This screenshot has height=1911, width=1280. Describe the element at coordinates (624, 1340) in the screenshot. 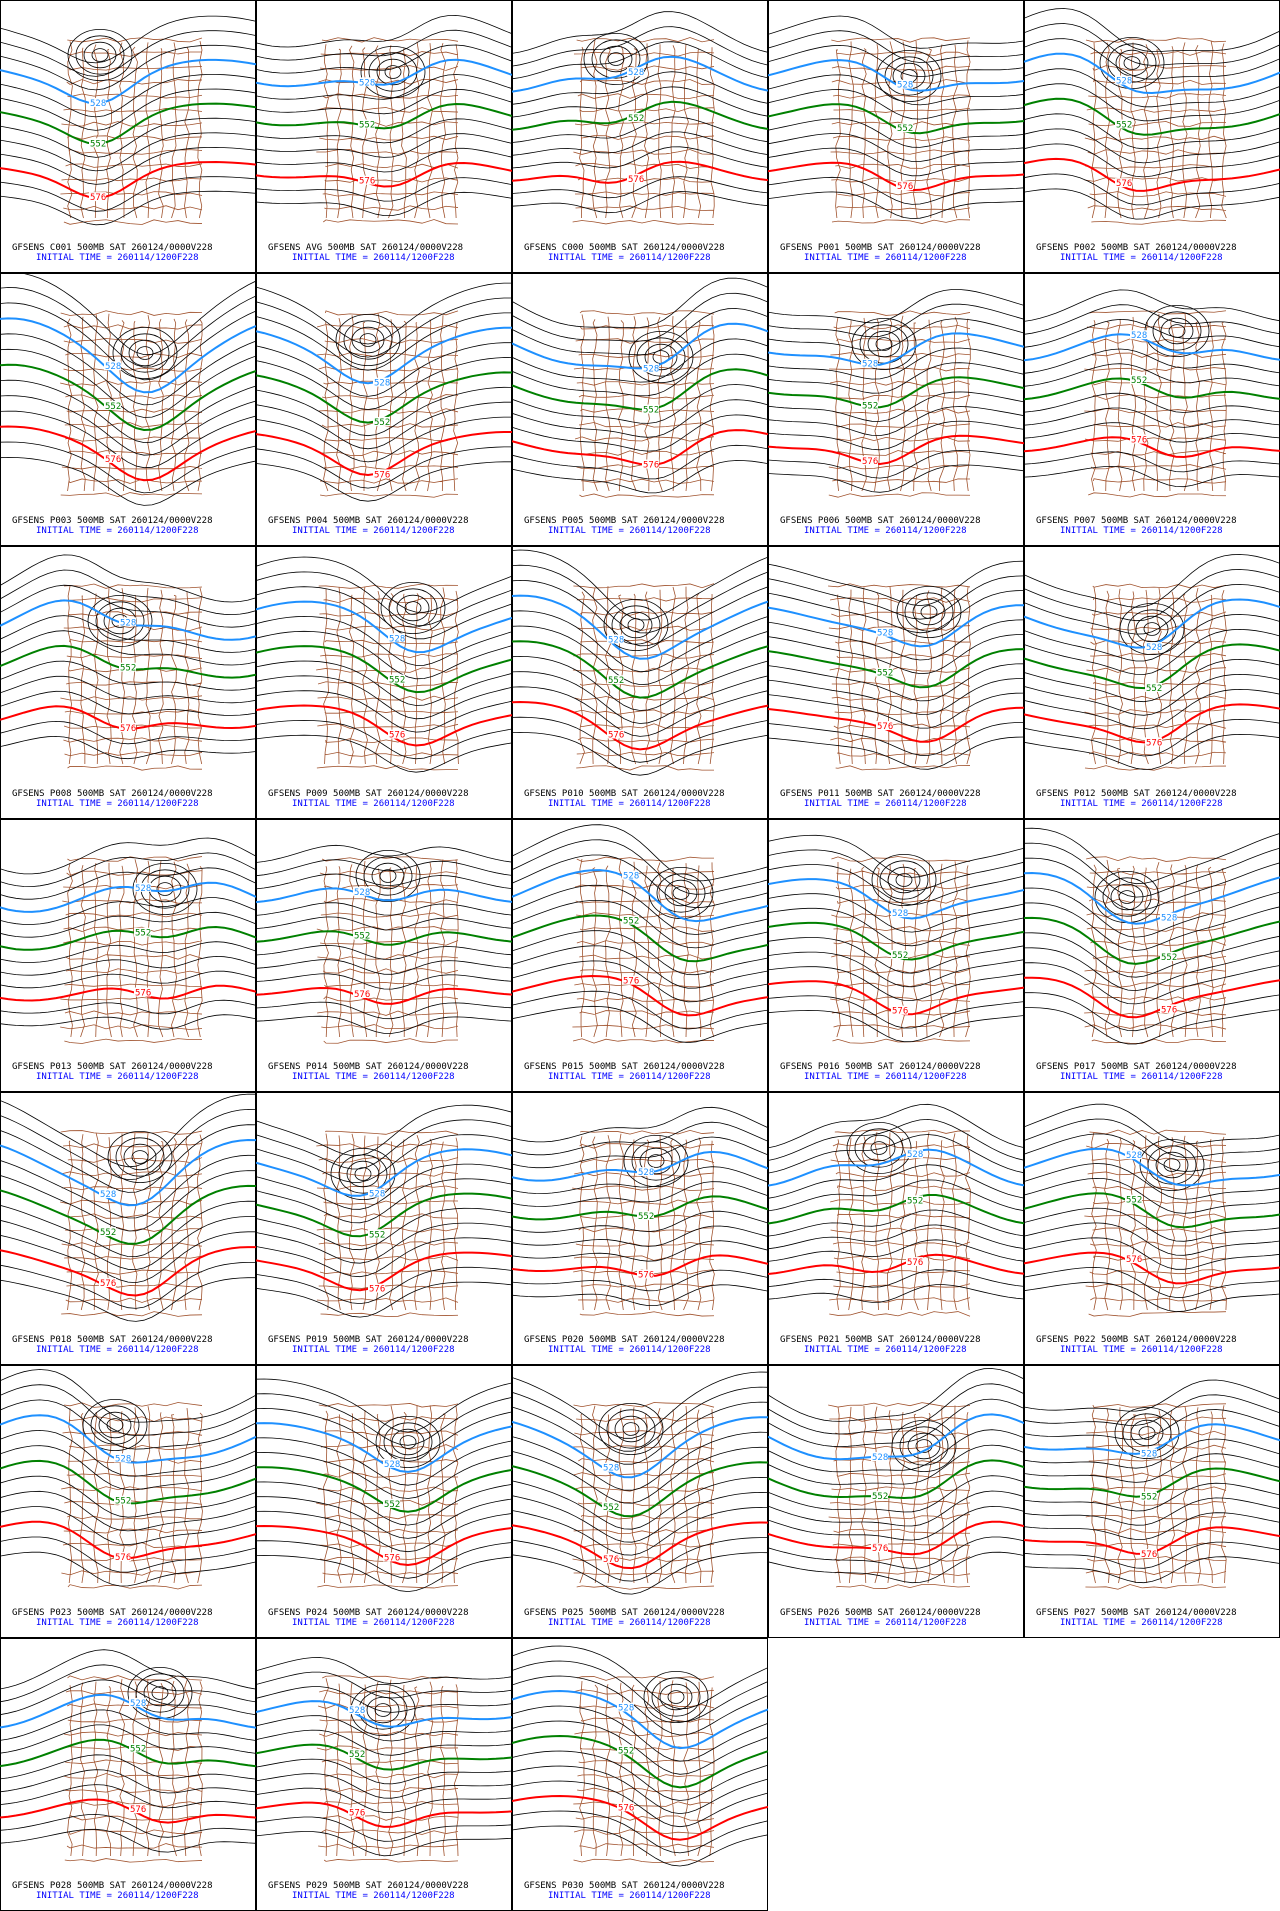

I see `panel-title: GFSENS P020 500MB SAT 260124/0000V228` at that location.